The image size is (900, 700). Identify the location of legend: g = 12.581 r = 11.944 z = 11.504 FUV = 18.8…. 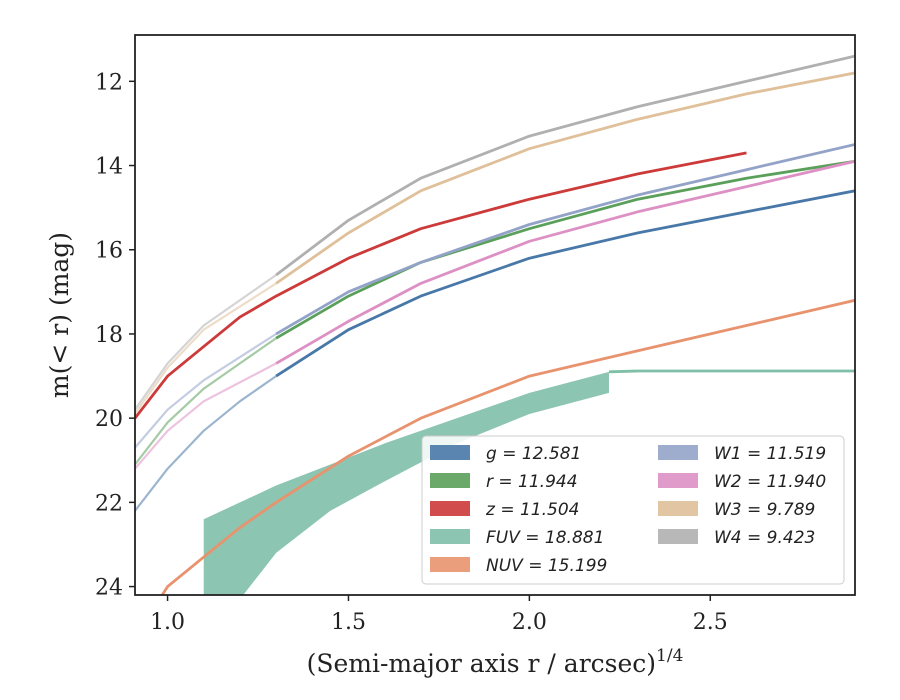
(633, 510).